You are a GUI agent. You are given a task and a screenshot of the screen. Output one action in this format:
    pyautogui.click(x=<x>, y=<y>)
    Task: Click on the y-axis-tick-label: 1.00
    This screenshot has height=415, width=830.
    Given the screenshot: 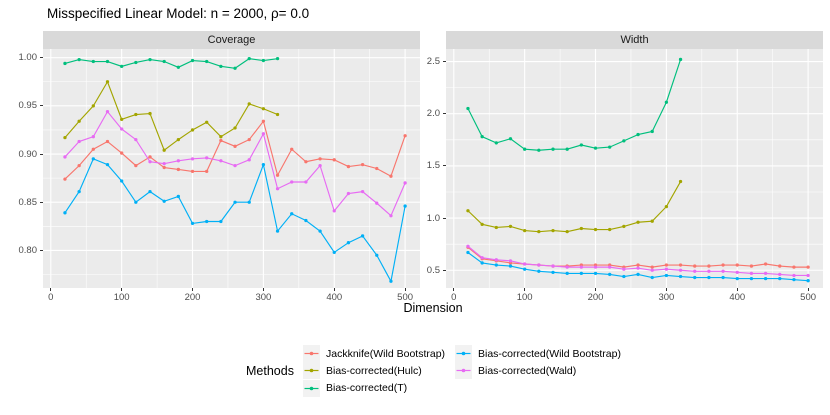 What is the action you would take?
    pyautogui.click(x=28, y=58)
    